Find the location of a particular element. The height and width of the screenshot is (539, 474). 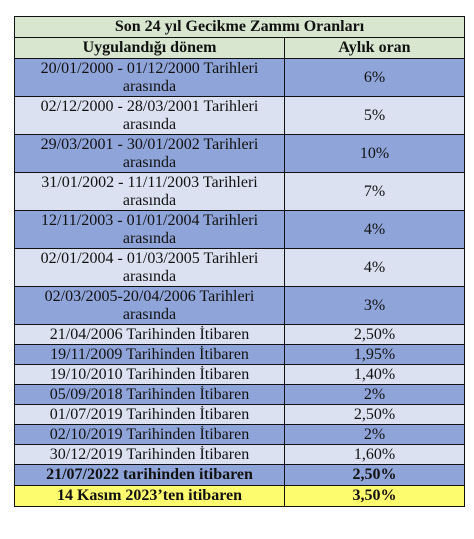

rate-cell: 1,95% is located at coordinates (374, 354).